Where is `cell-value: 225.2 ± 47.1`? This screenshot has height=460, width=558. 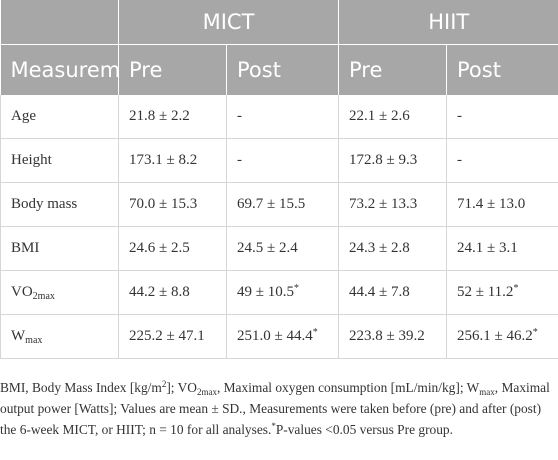 cell-value: 225.2 ± 47.1 is located at coordinates (167, 336).